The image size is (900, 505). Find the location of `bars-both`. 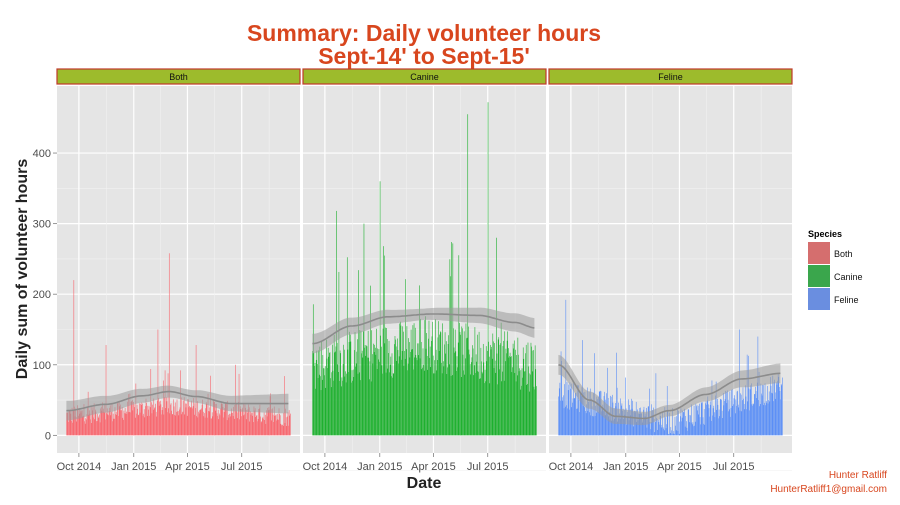

bars-both is located at coordinates (178, 344).